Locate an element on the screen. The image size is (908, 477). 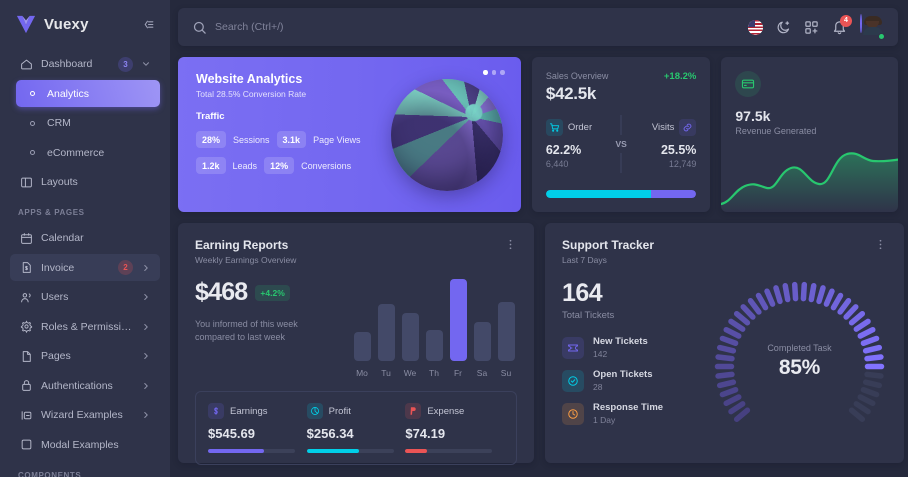
sidebar-item-authentications: Authentications is located at coordinates (85, 385).